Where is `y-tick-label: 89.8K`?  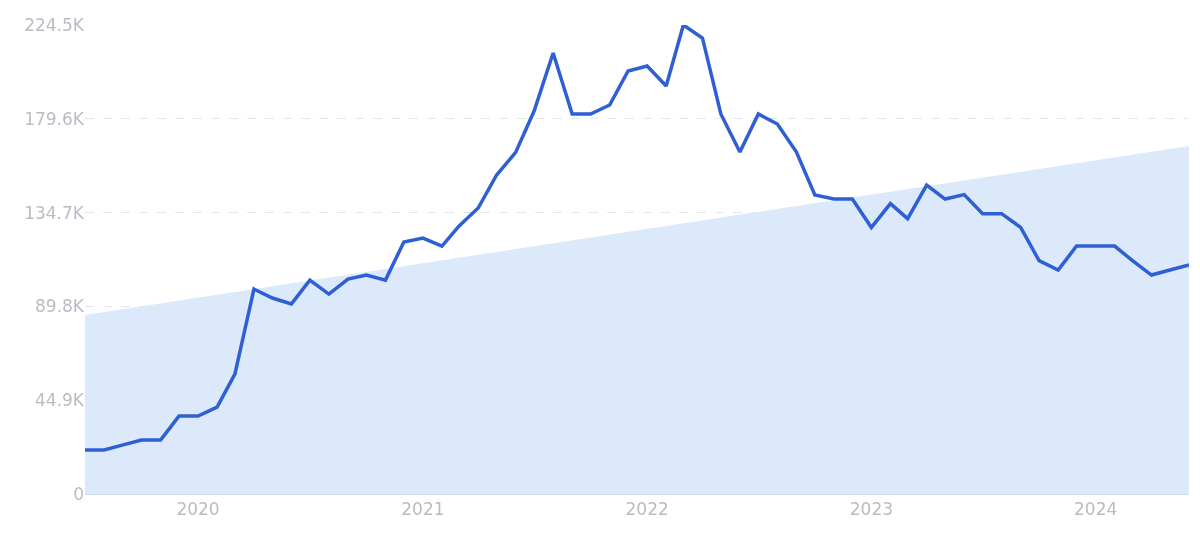 y-tick-label: 89.8K is located at coordinates (60, 306).